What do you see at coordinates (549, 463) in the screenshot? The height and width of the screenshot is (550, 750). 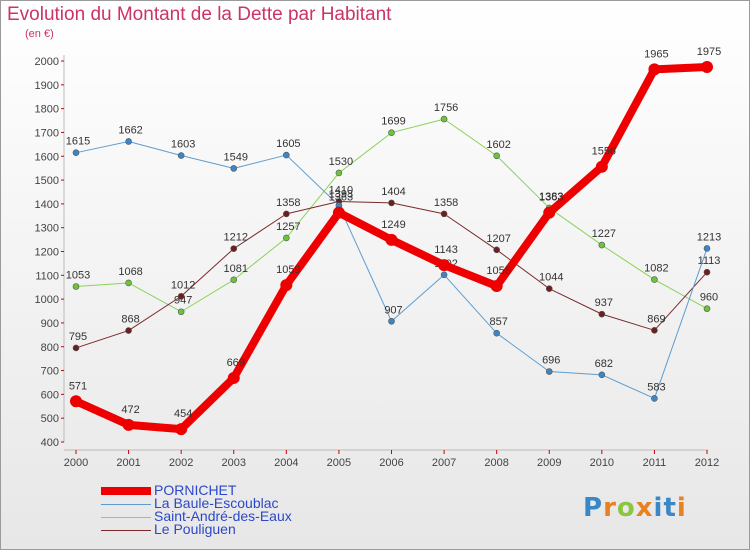 I see `x-tick-label: 2009` at bounding box center [549, 463].